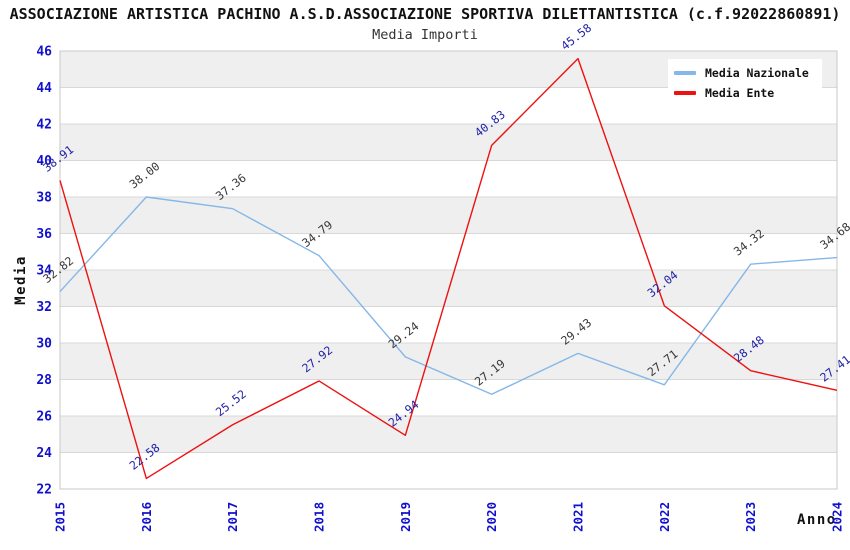 This screenshot has width=850, height=550. Describe the element at coordinates (750, 517) in the screenshot. I see `x-tick-label: 2023` at that location.